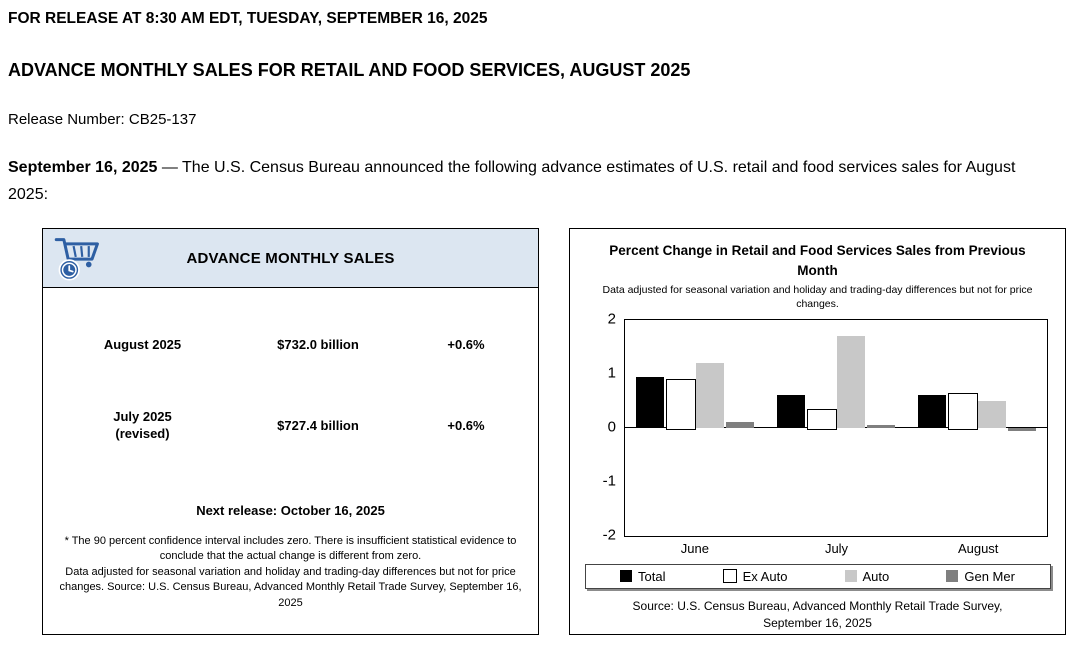  I want to click on x-axis-labels: June July August, so click(836, 548).